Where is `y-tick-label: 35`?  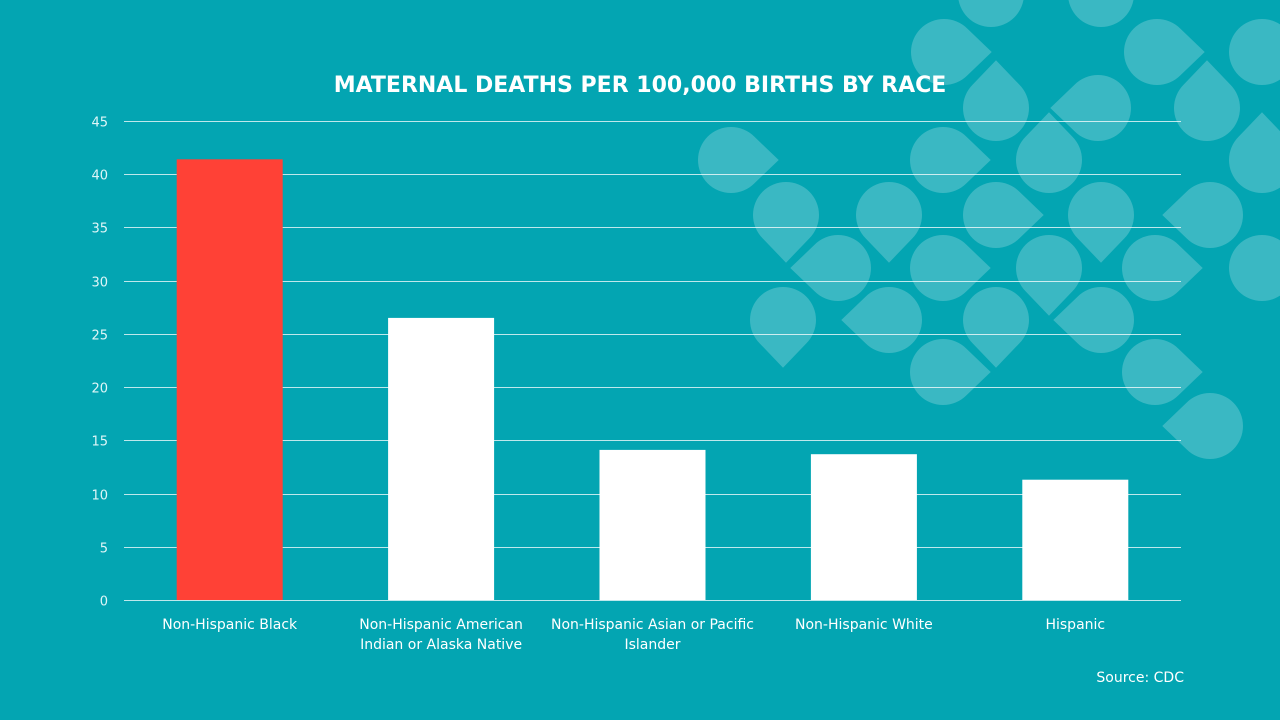 y-tick-label: 35 is located at coordinates (99, 229).